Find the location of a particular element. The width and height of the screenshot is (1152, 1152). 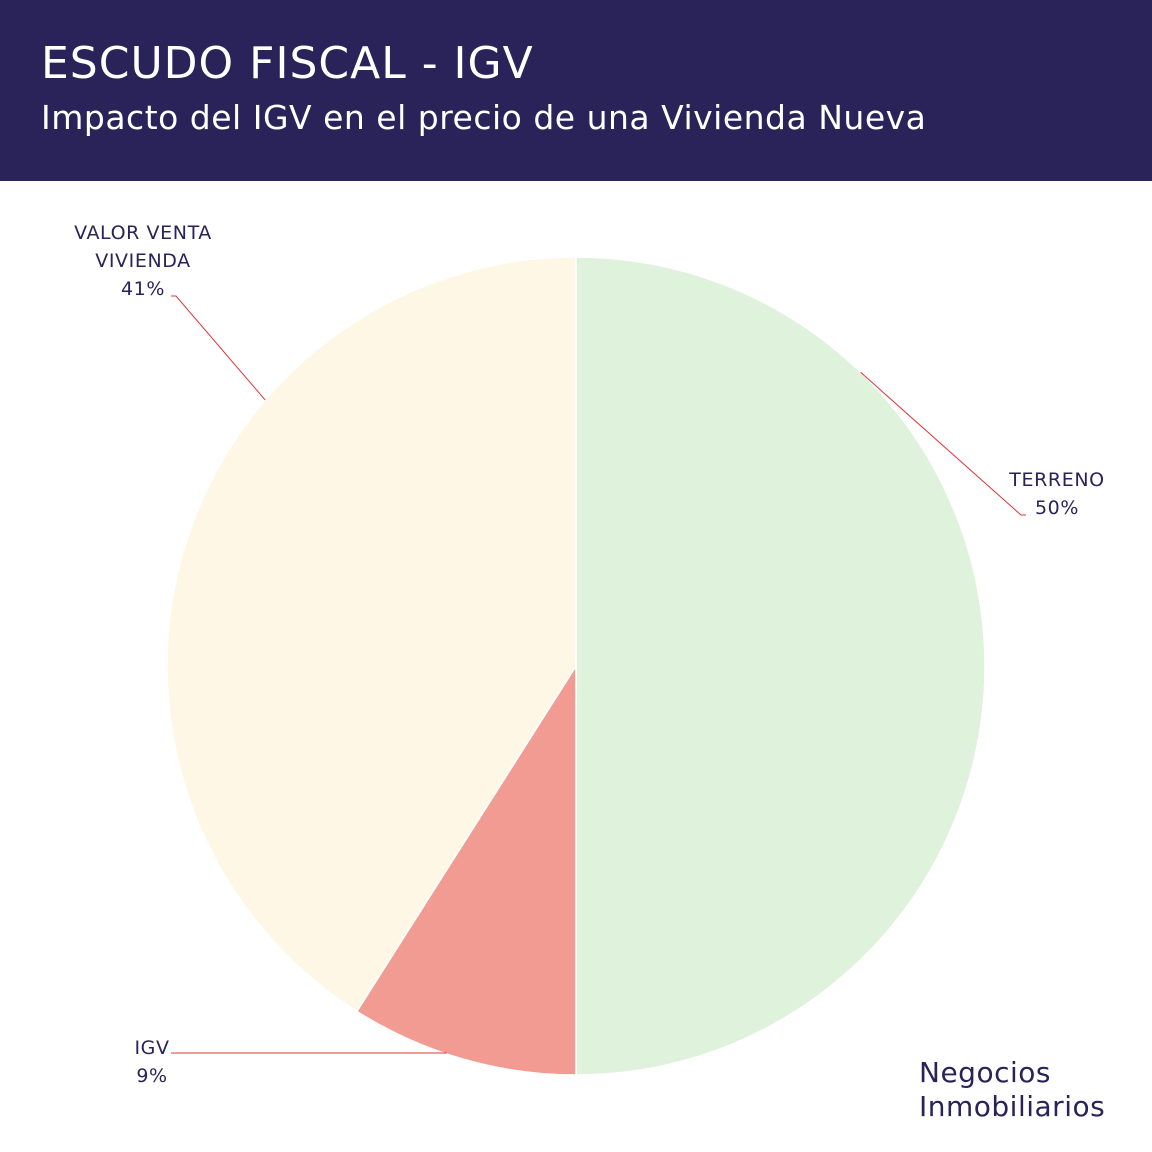

slice-name-label: VIVIENDA is located at coordinates (143, 261).